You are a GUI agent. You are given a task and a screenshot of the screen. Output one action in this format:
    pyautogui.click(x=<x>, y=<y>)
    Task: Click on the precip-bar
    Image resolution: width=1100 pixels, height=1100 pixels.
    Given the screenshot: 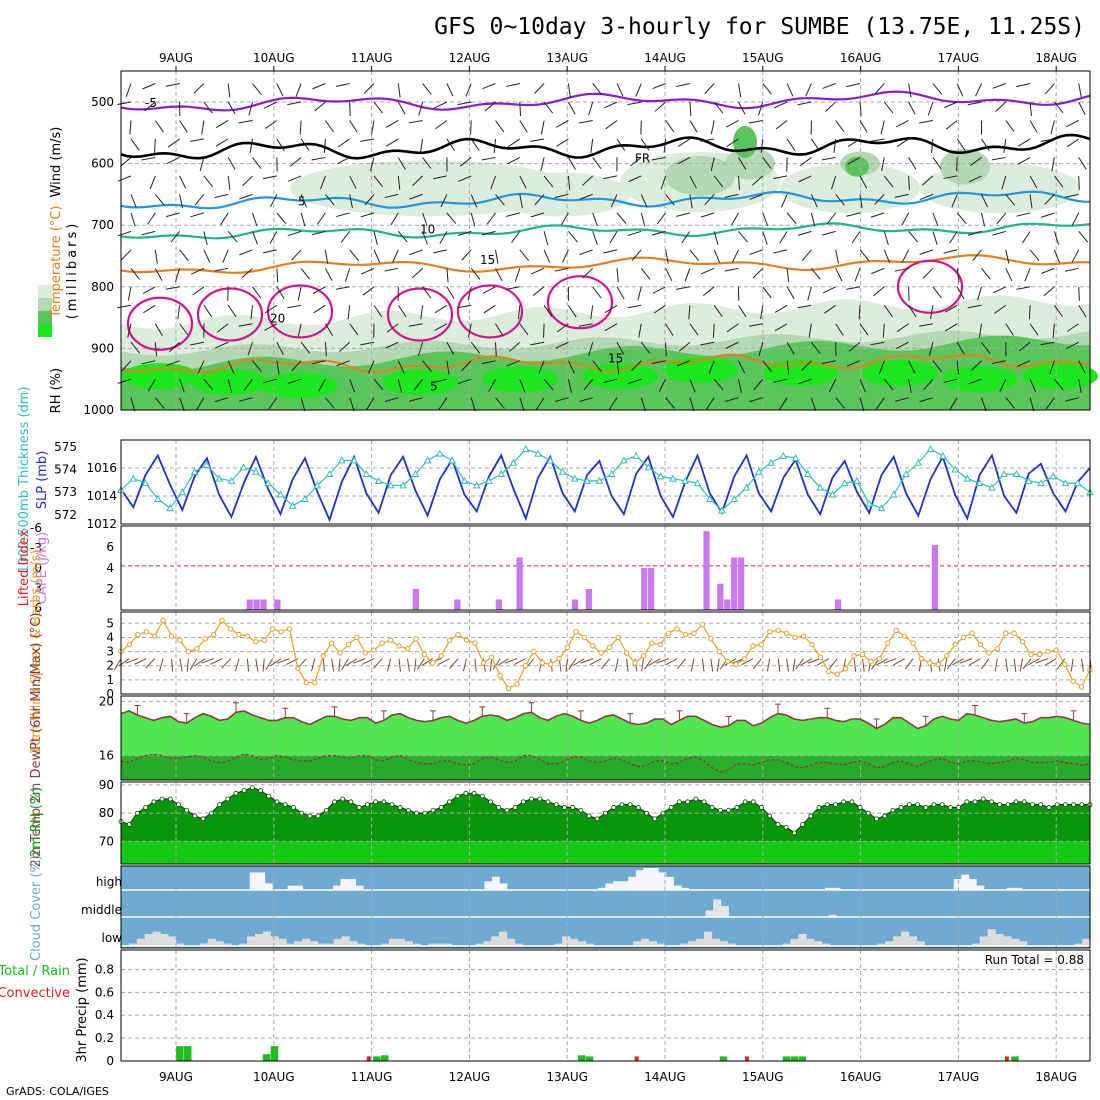 What is the action you would take?
    pyautogui.click(x=794, y=1058)
    